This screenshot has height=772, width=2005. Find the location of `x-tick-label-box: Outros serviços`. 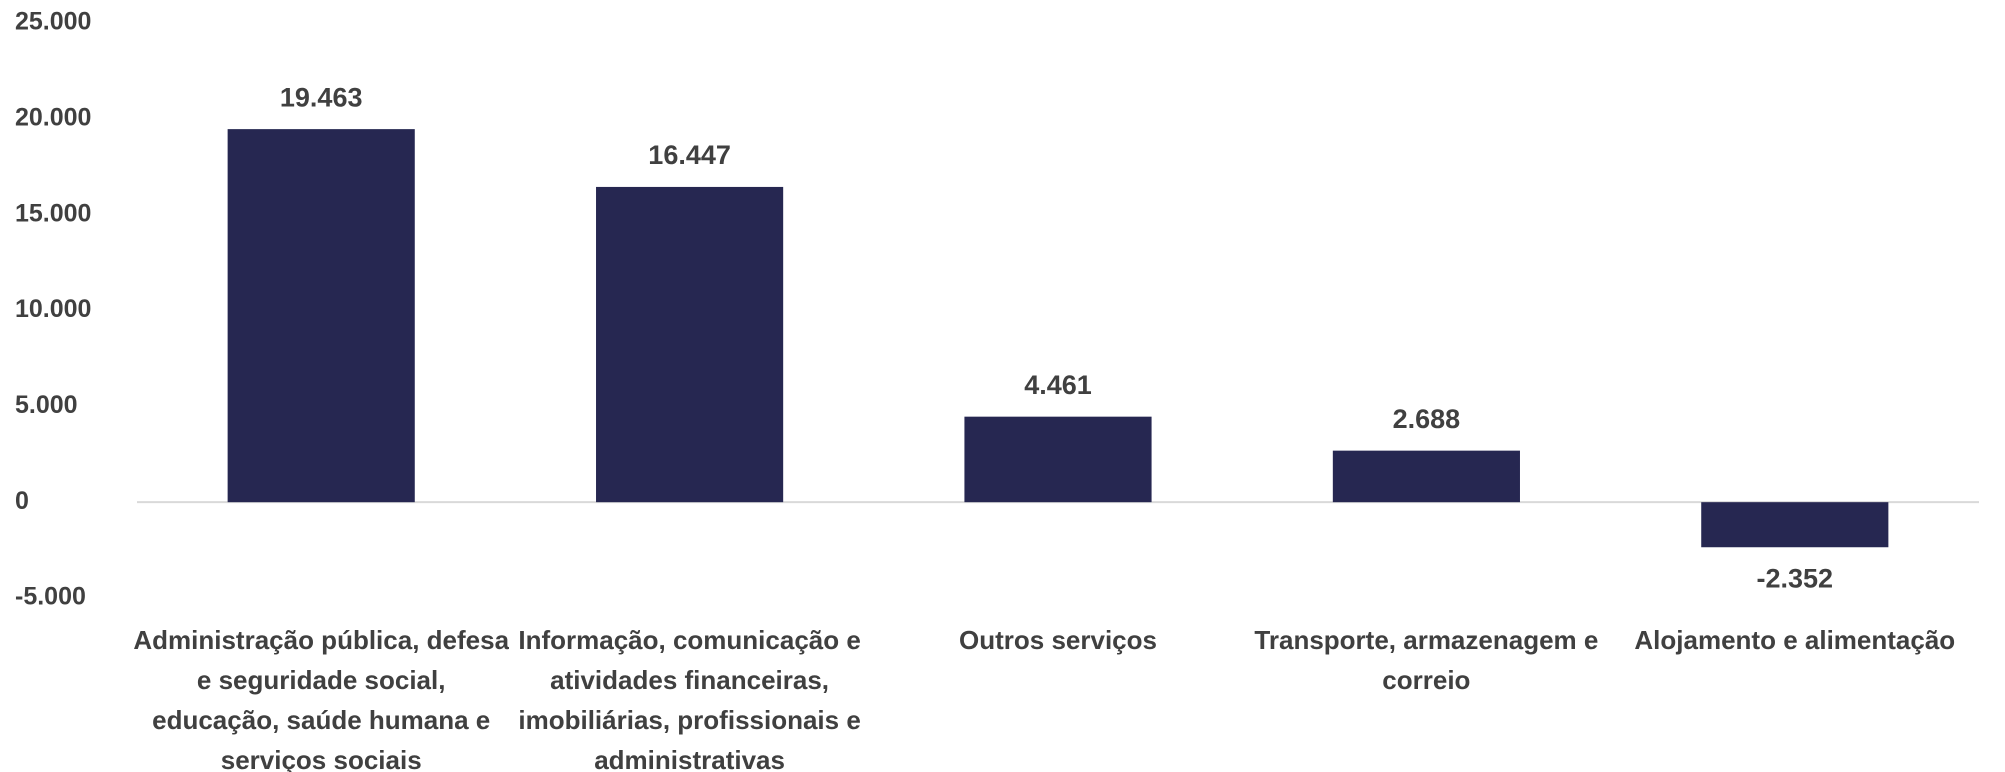

x-tick-label-box: Outros serviços is located at coordinates (1058, 640).